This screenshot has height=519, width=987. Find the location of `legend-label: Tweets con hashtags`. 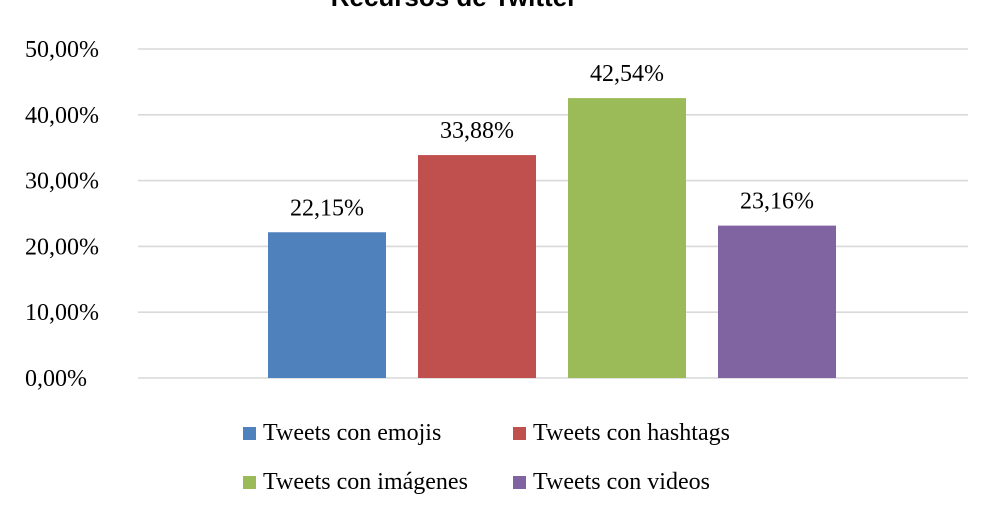

legend-label: Tweets con hashtags is located at coordinates (631, 433).